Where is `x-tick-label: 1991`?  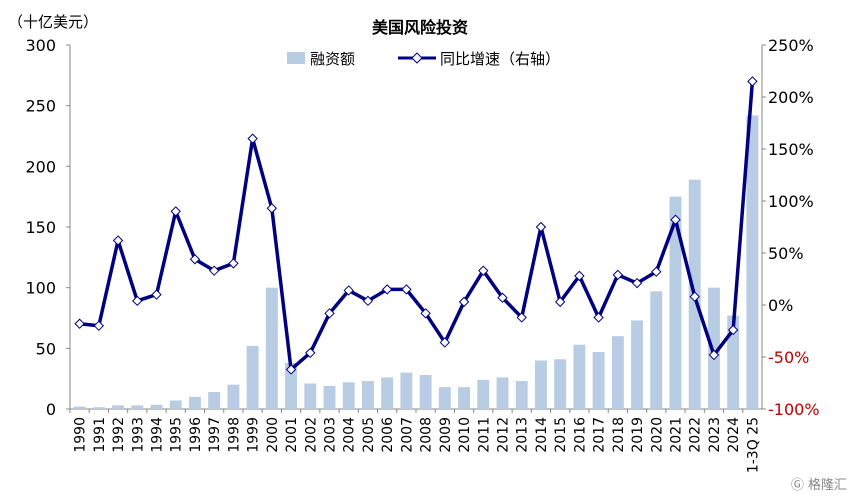
x-tick-label: 1991 is located at coordinates (100, 435).